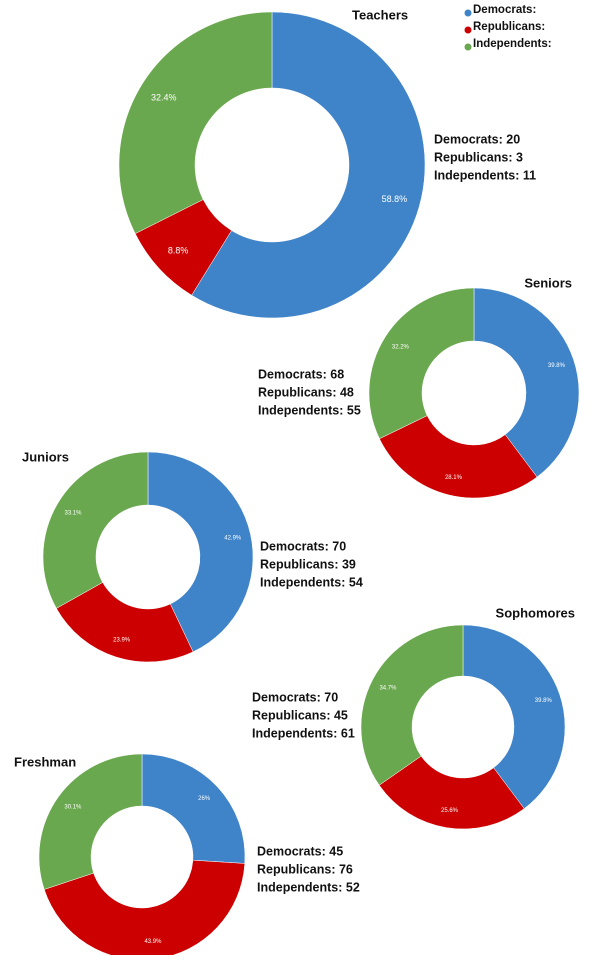 This screenshot has height=955, width=594. I want to click on count-annotation: Independents: 52, so click(308, 887).